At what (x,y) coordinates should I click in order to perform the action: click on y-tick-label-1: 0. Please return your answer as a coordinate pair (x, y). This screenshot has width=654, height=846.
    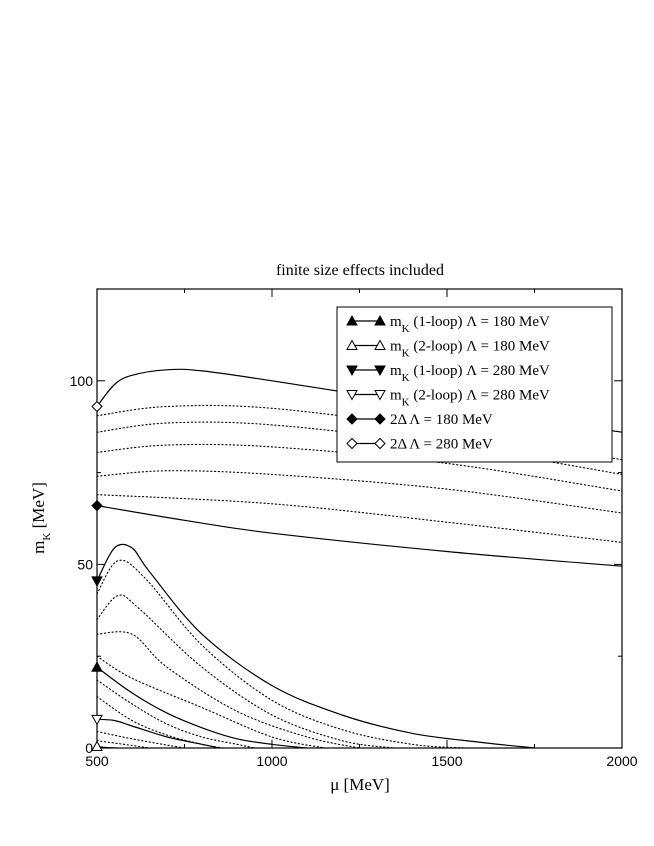
    Looking at the image, I should click on (89, 748).